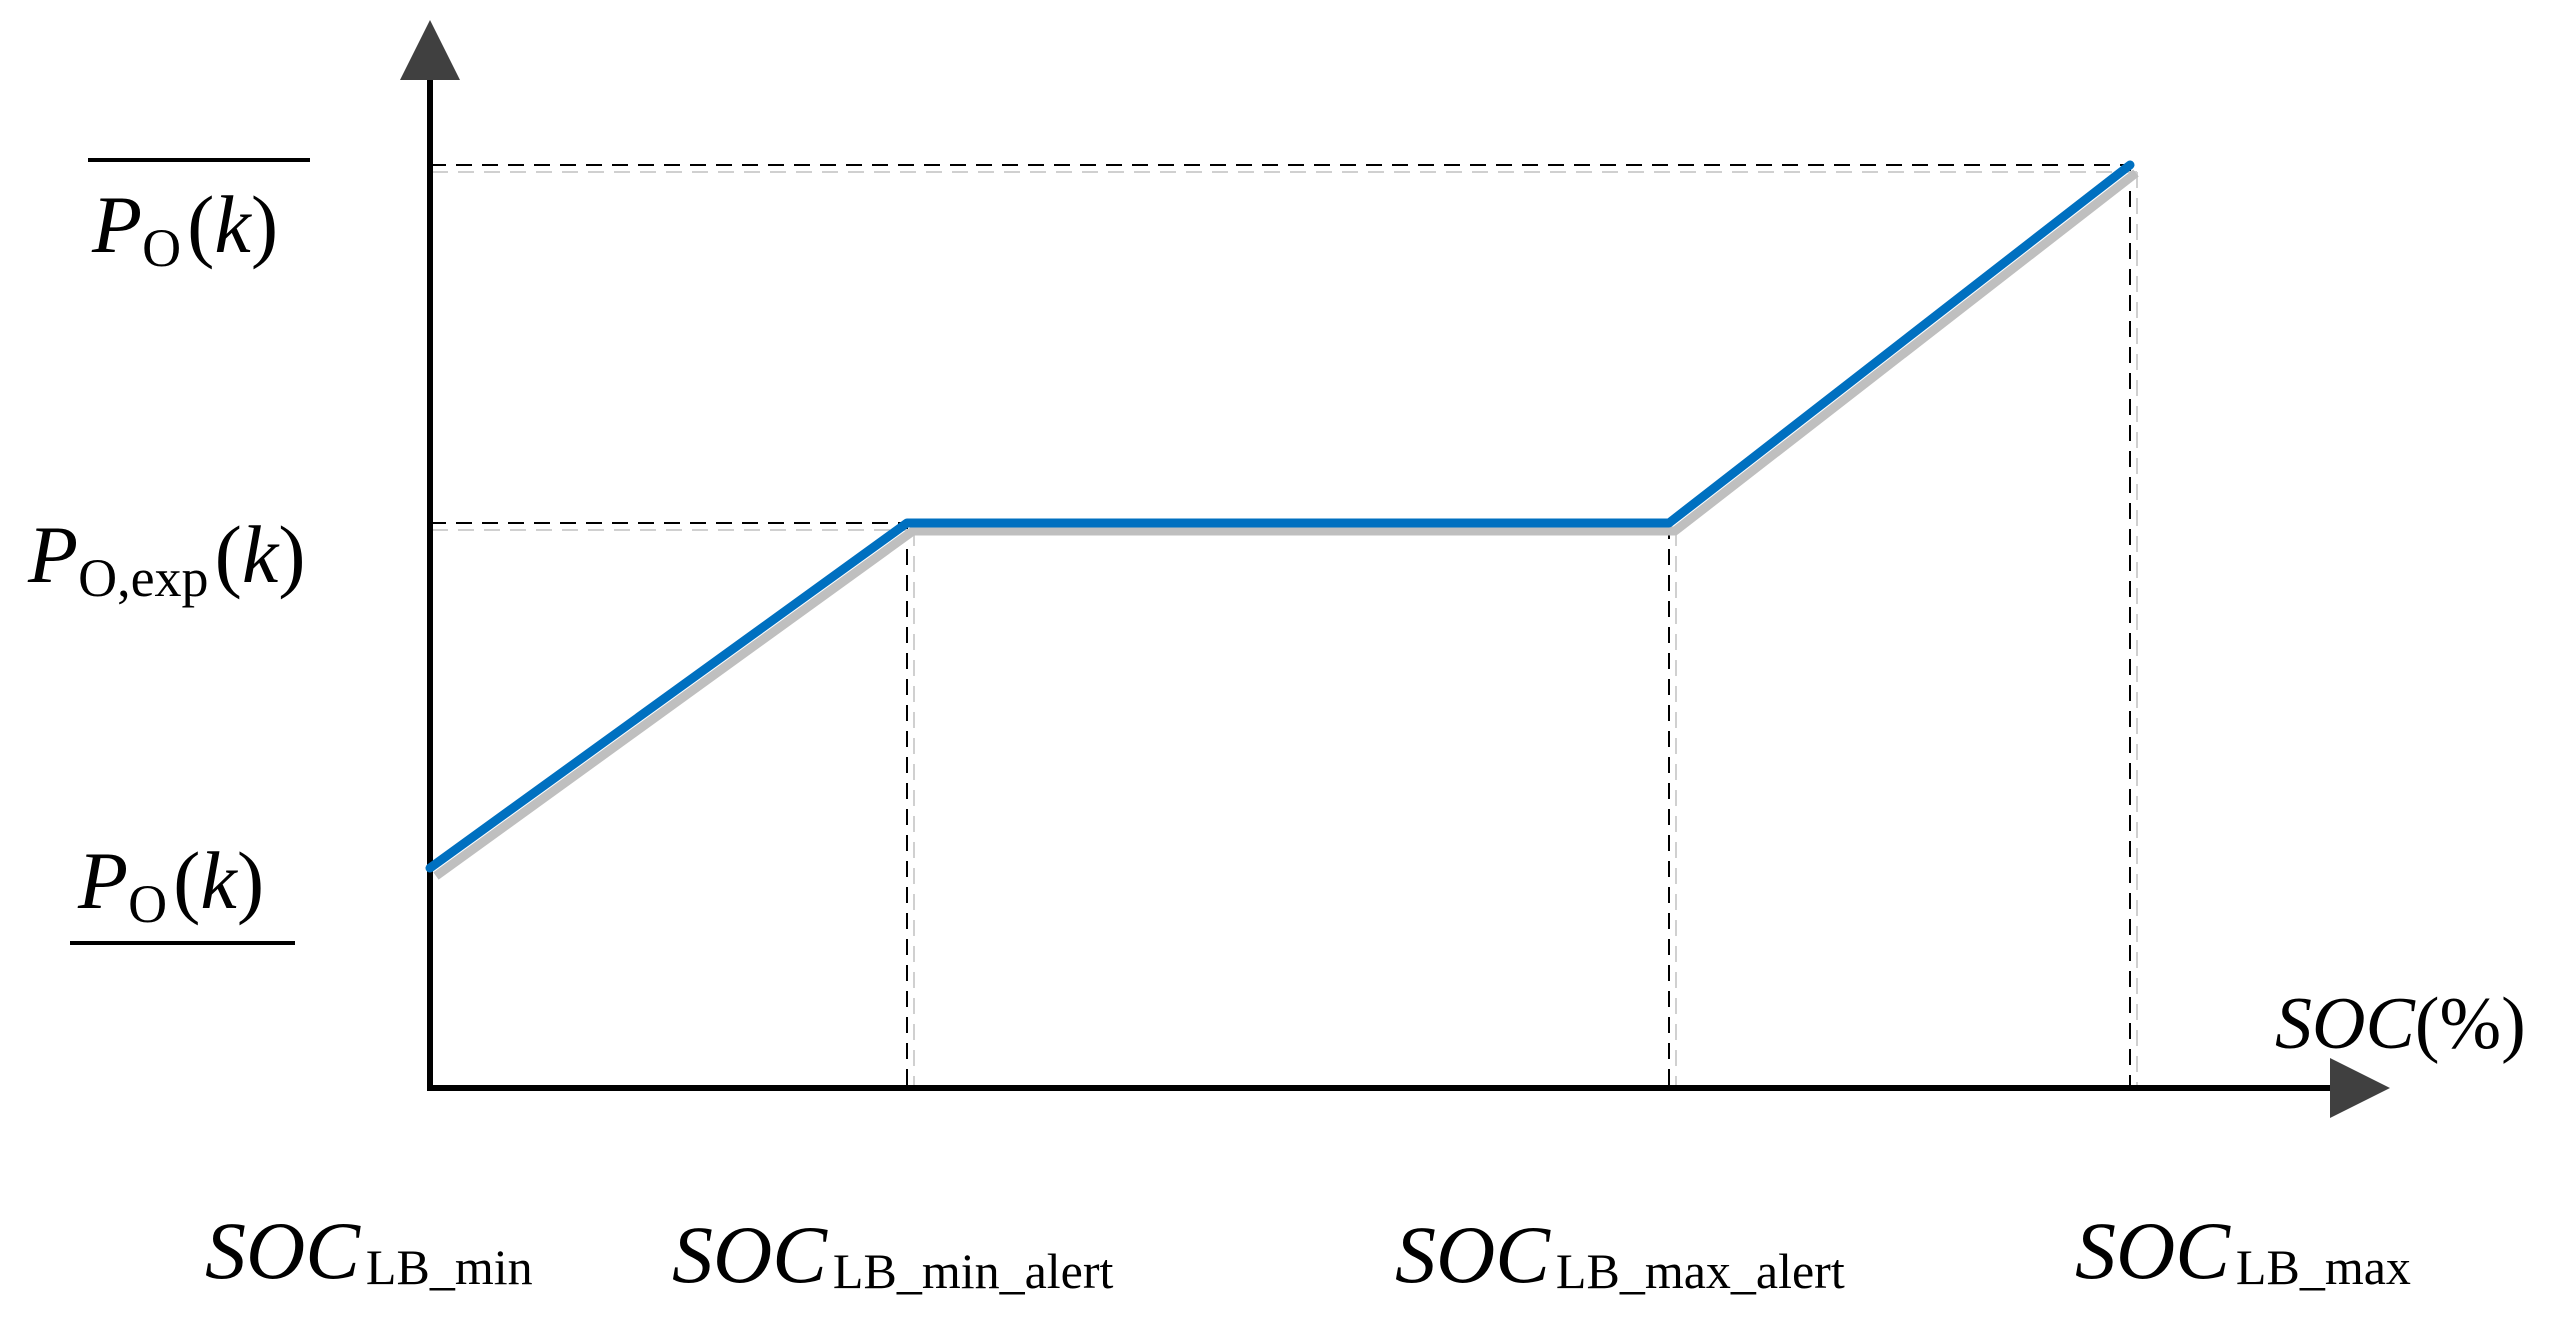 The height and width of the screenshot is (1321, 2570). What do you see at coordinates (1620, 1254) in the screenshot?
I see `x-label-lb-max-alert: SOC LB_max_alert` at bounding box center [1620, 1254].